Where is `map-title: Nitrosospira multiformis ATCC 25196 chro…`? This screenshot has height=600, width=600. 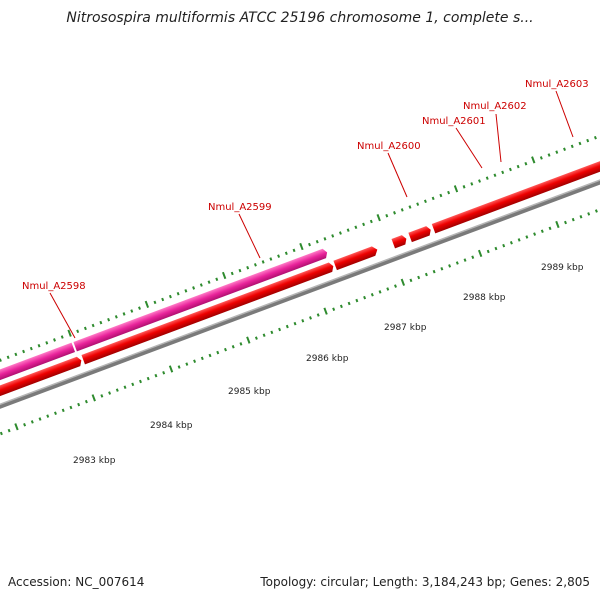
map-title: Nitrosospira multiformis ATCC 25196 chro… is located at coordinates (300, 18).